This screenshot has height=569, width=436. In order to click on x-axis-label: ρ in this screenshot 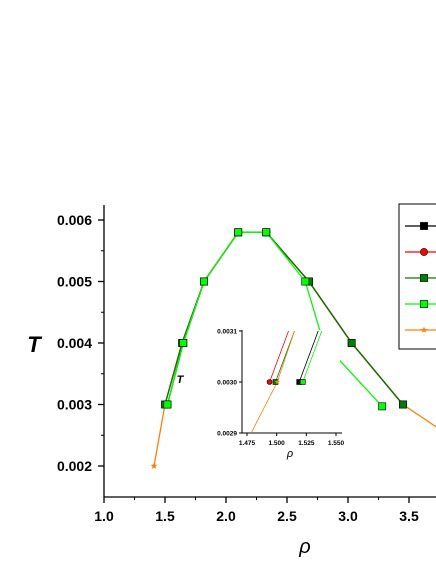, I will do `click(304, 547)`.